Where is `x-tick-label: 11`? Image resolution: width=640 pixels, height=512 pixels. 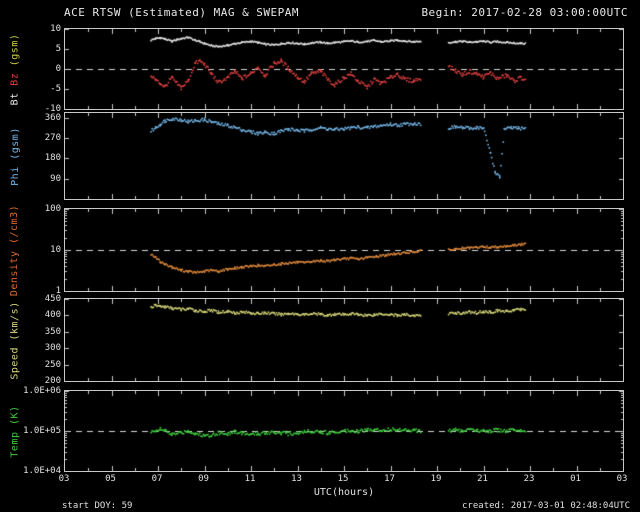 x-tick-label: 11 is located at coordinates (250, 479).